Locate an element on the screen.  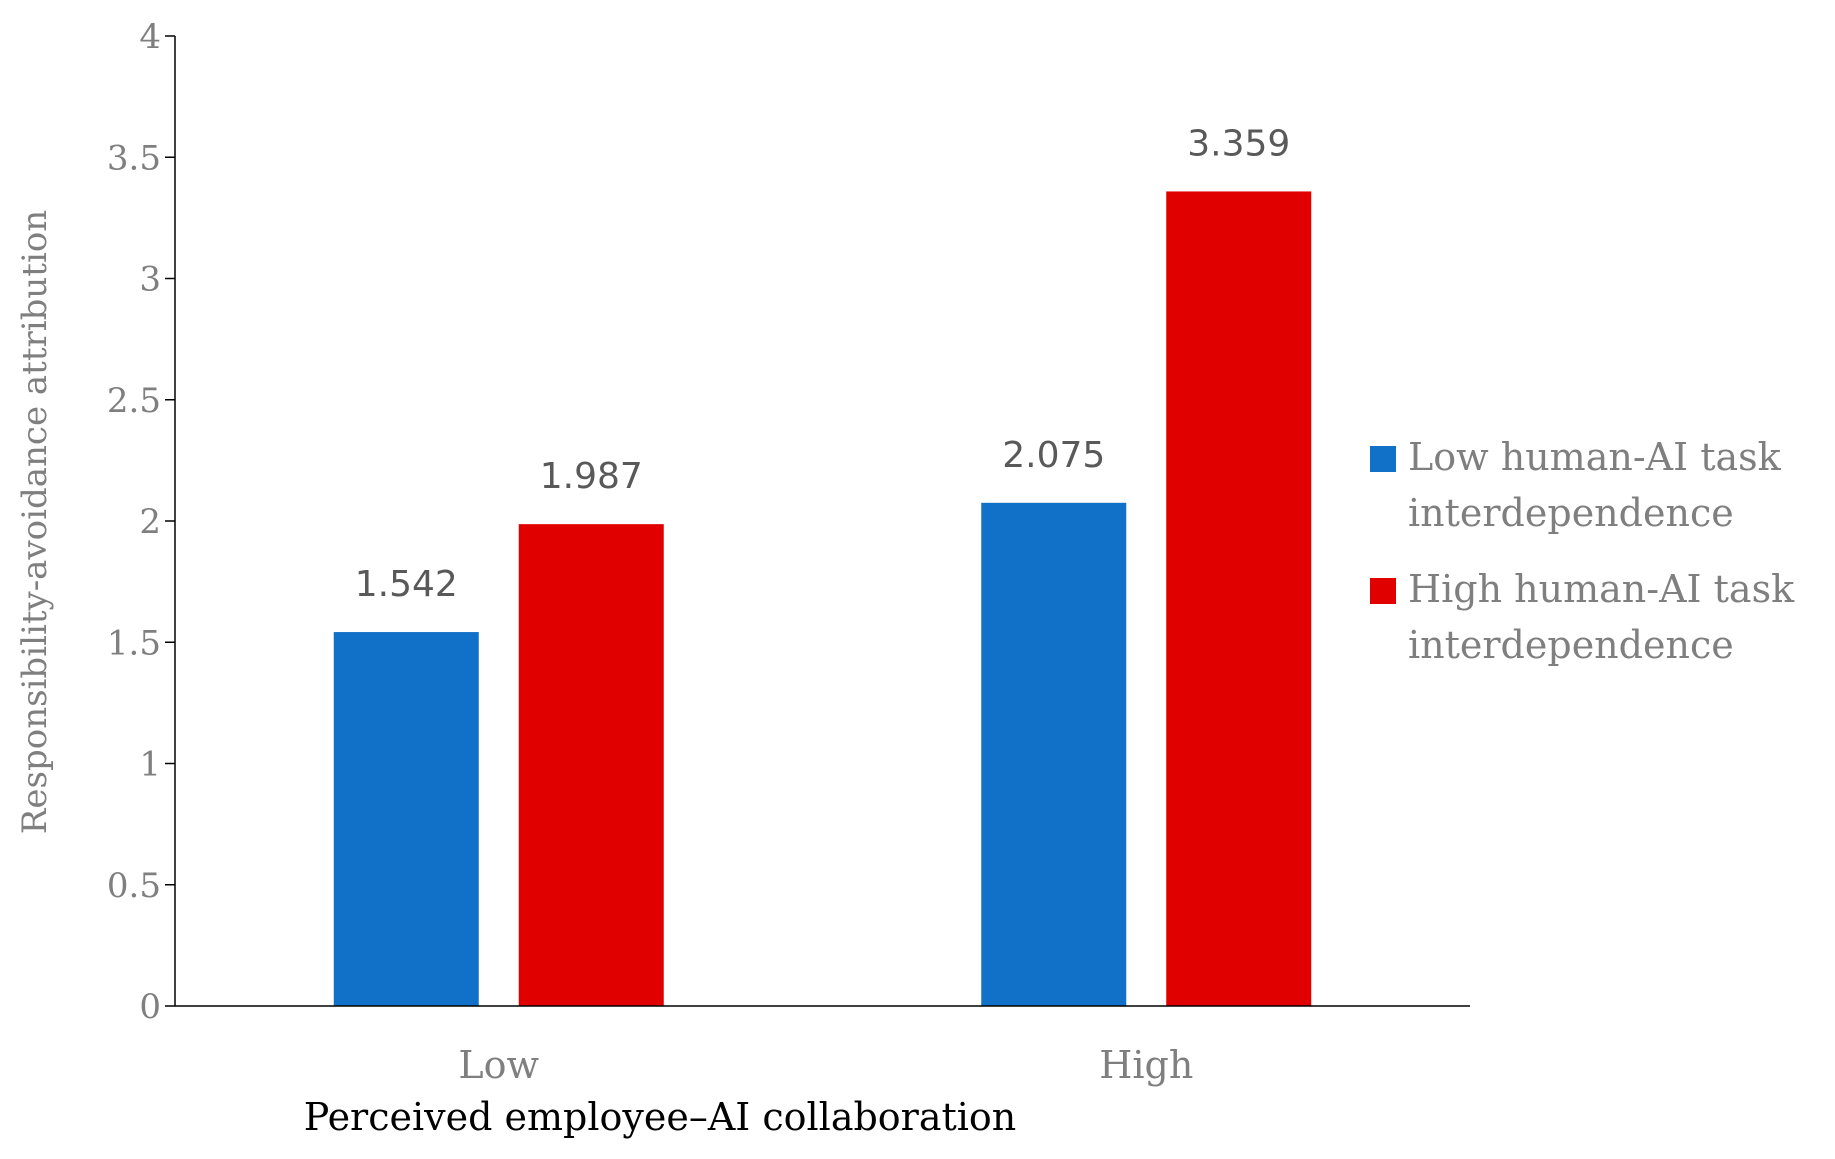
data-label: 2.075 is located at coordinates (1053, 455).